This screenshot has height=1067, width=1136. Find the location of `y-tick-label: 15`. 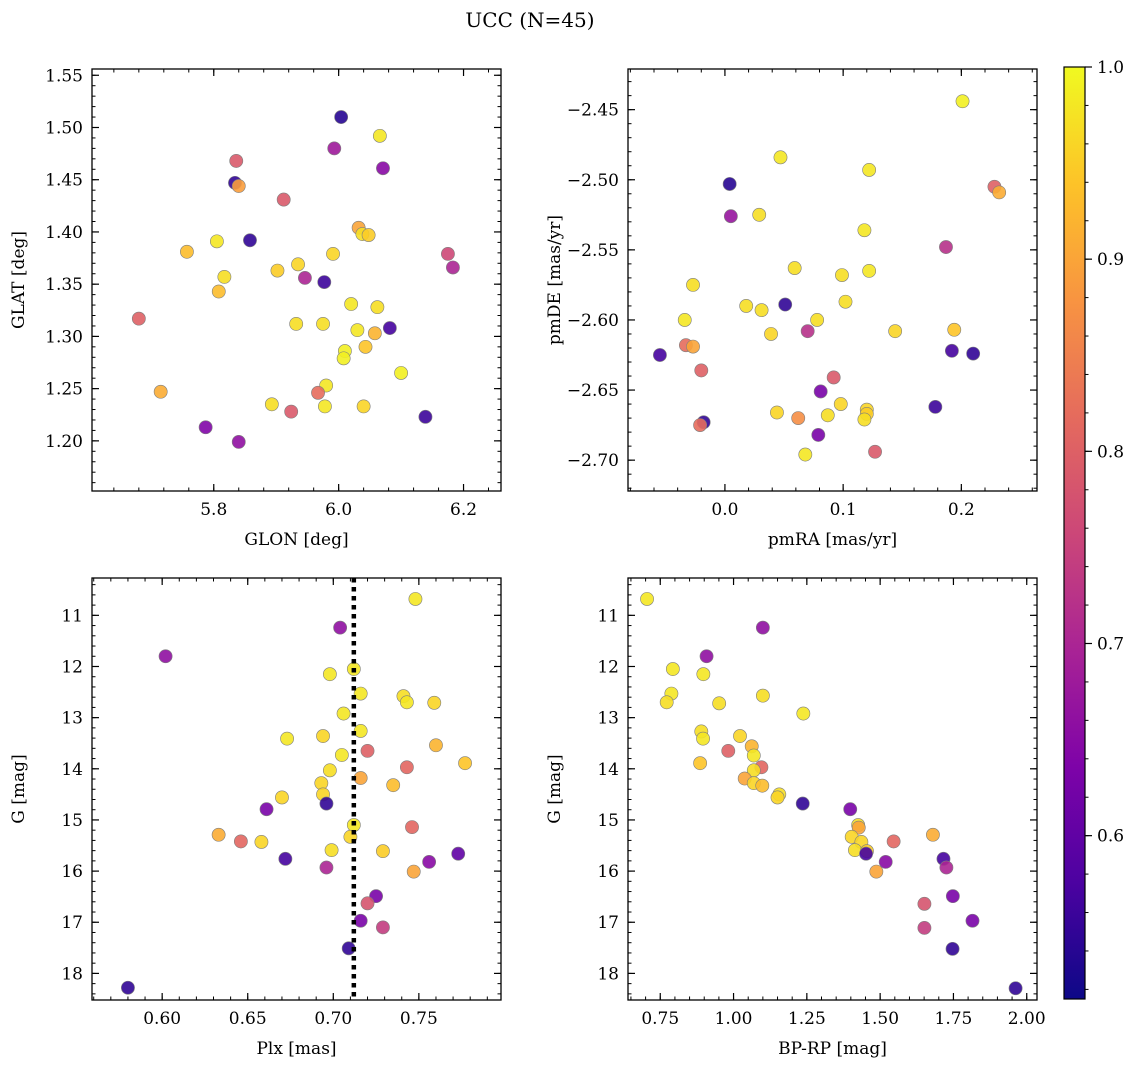

y-tick-label: 15 is located at coordinates (72, 821).